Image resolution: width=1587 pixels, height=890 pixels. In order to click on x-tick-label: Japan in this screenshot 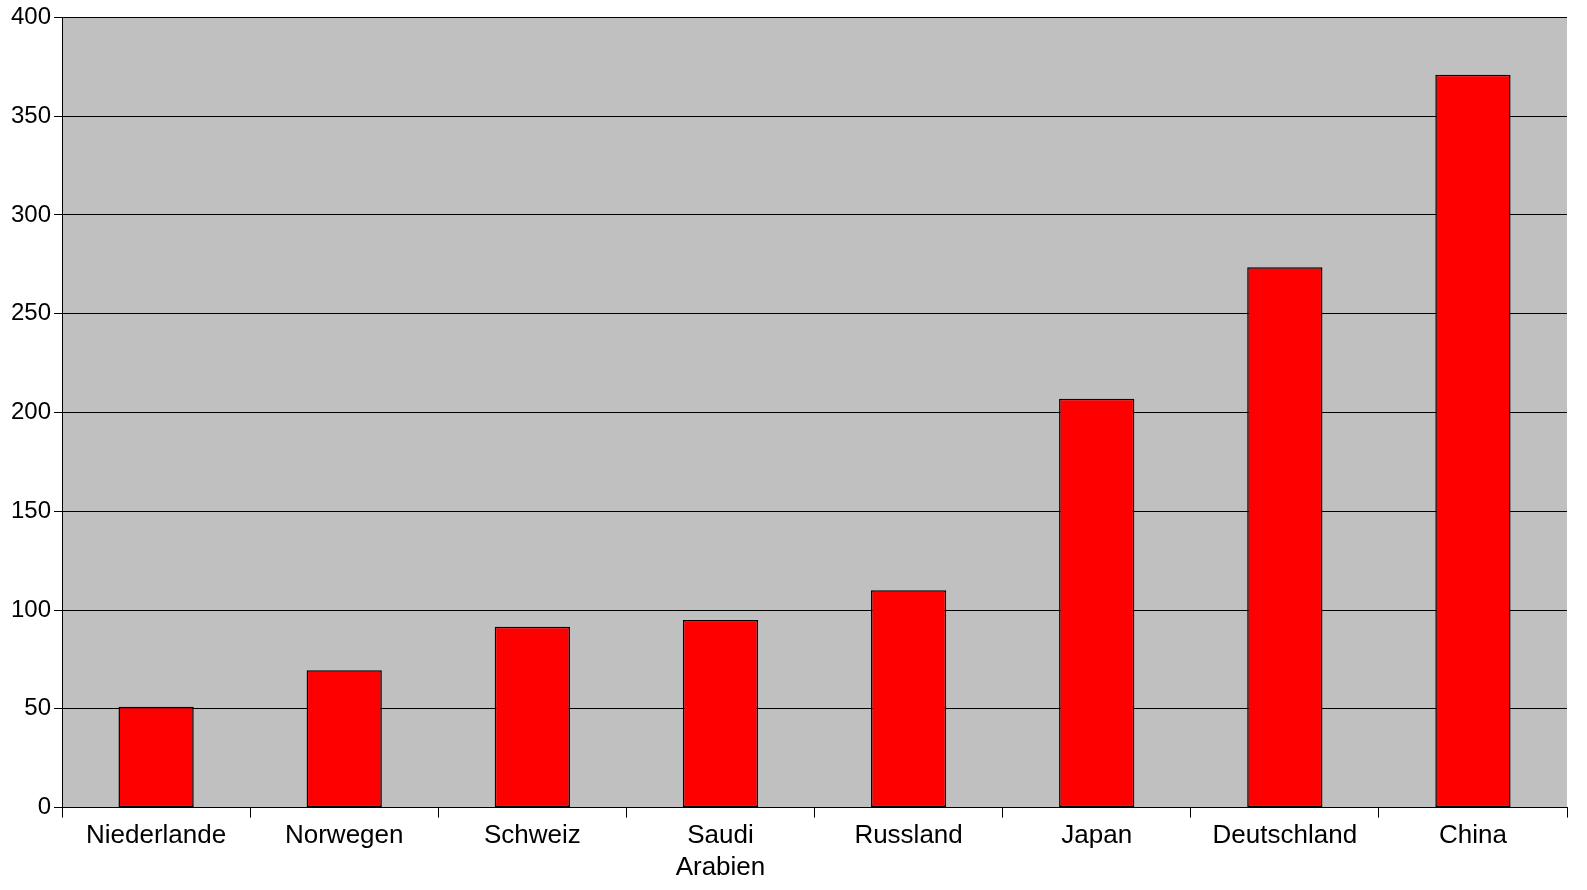, I will do `click(1097, 834)`.